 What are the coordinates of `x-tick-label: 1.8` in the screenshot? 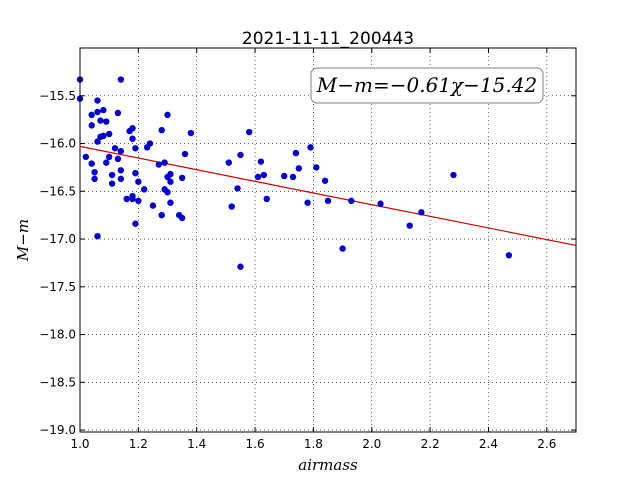 It's located at (313, 444).